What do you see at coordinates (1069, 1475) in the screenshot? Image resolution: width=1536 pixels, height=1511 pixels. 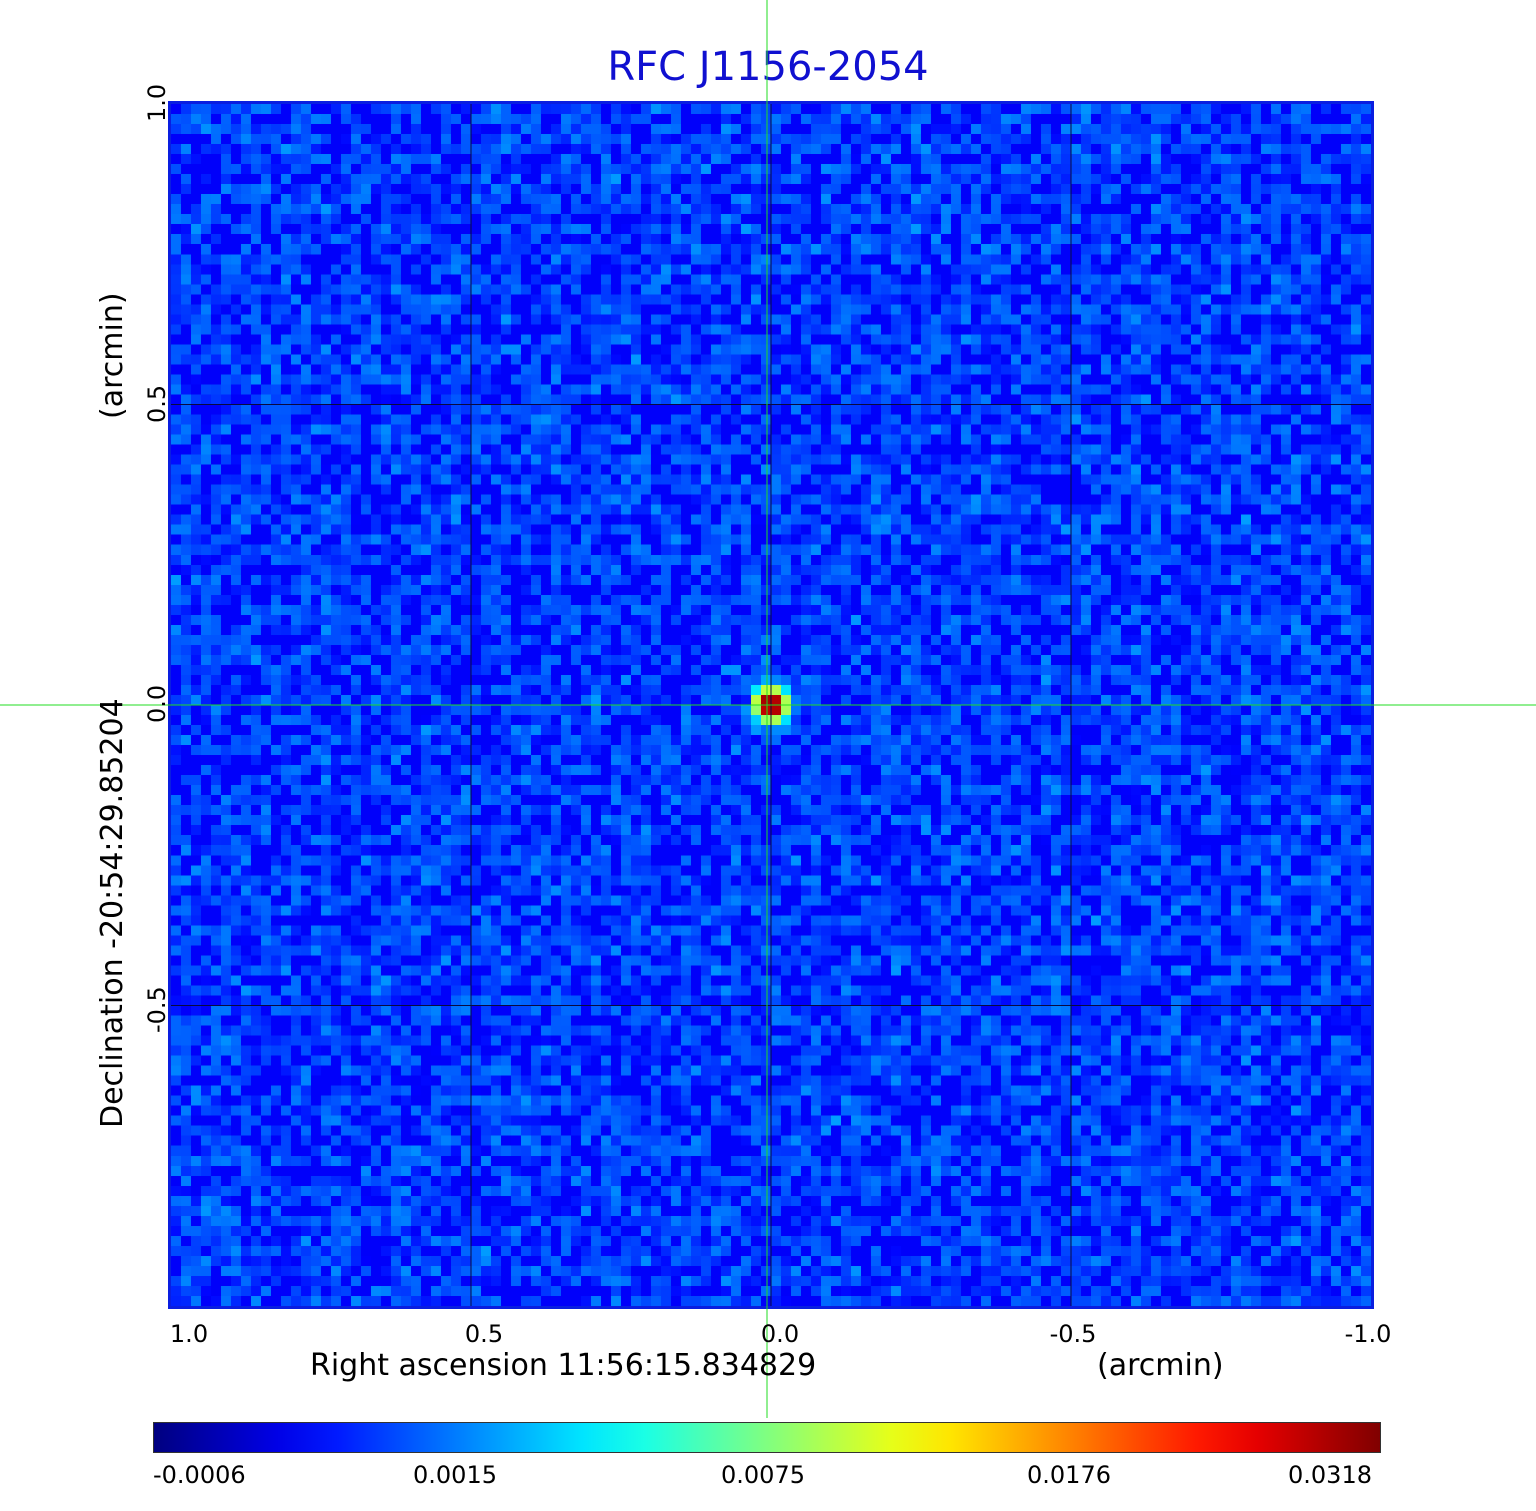 I see `colorbar-tick-label: 0.0176` at bounding box center [1069, 1475].